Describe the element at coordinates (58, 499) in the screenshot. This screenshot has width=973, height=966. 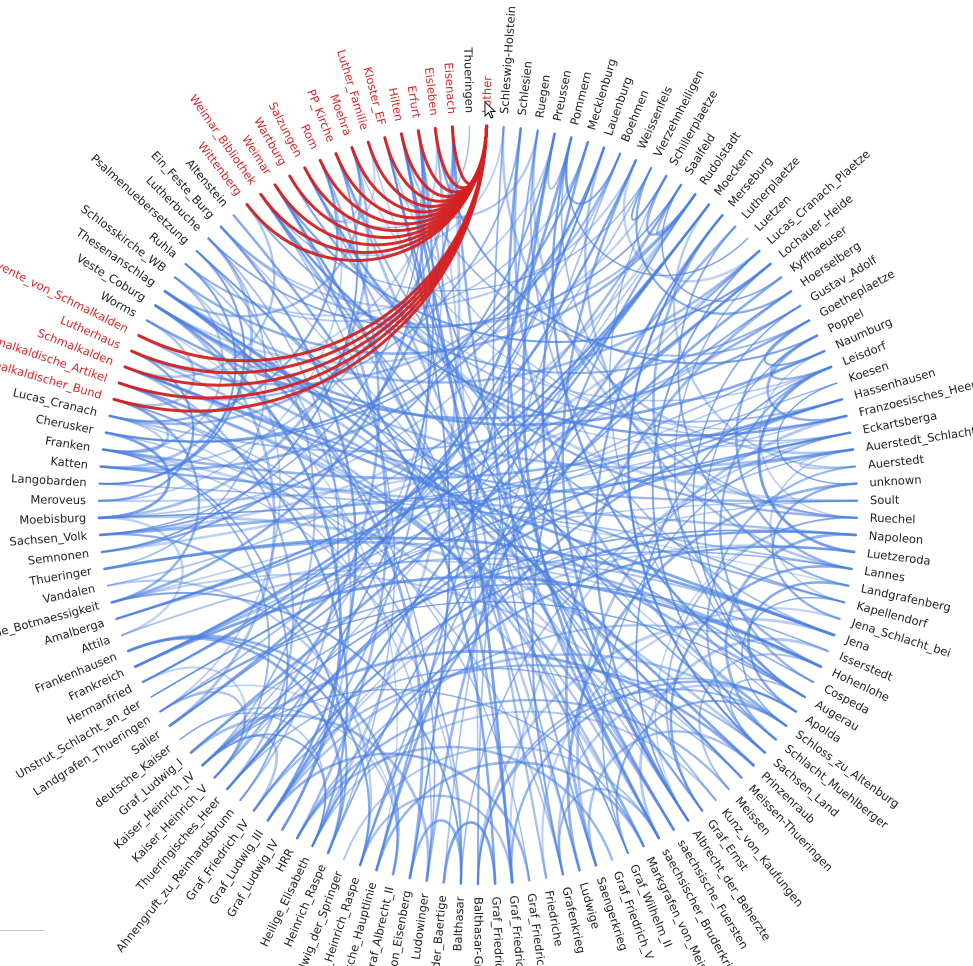
I see `node-label-meroveus: Meroveus` at that location.